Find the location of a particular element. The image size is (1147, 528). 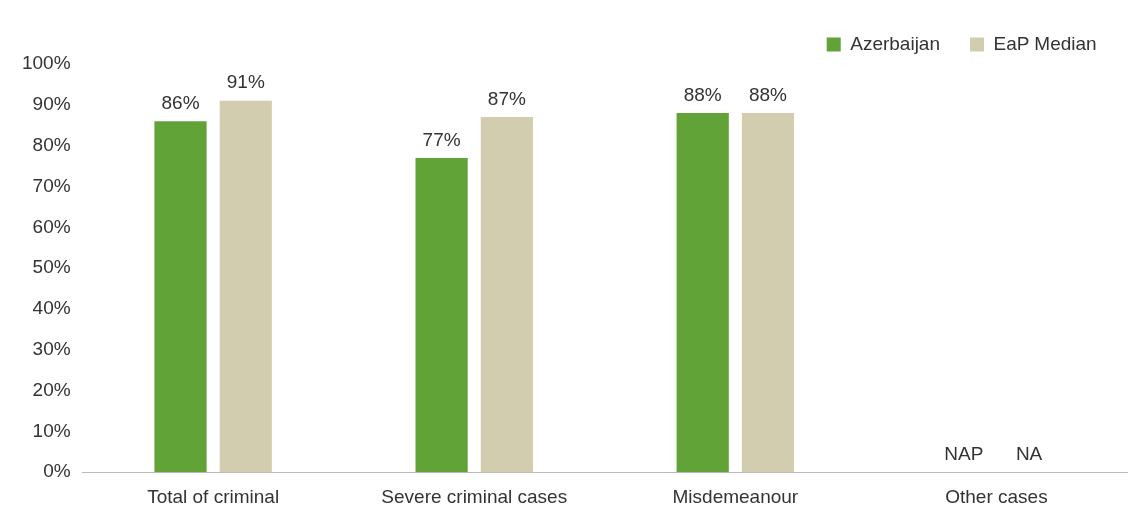

legend-label: Azerbaijan is located at coordinates (895, 43).